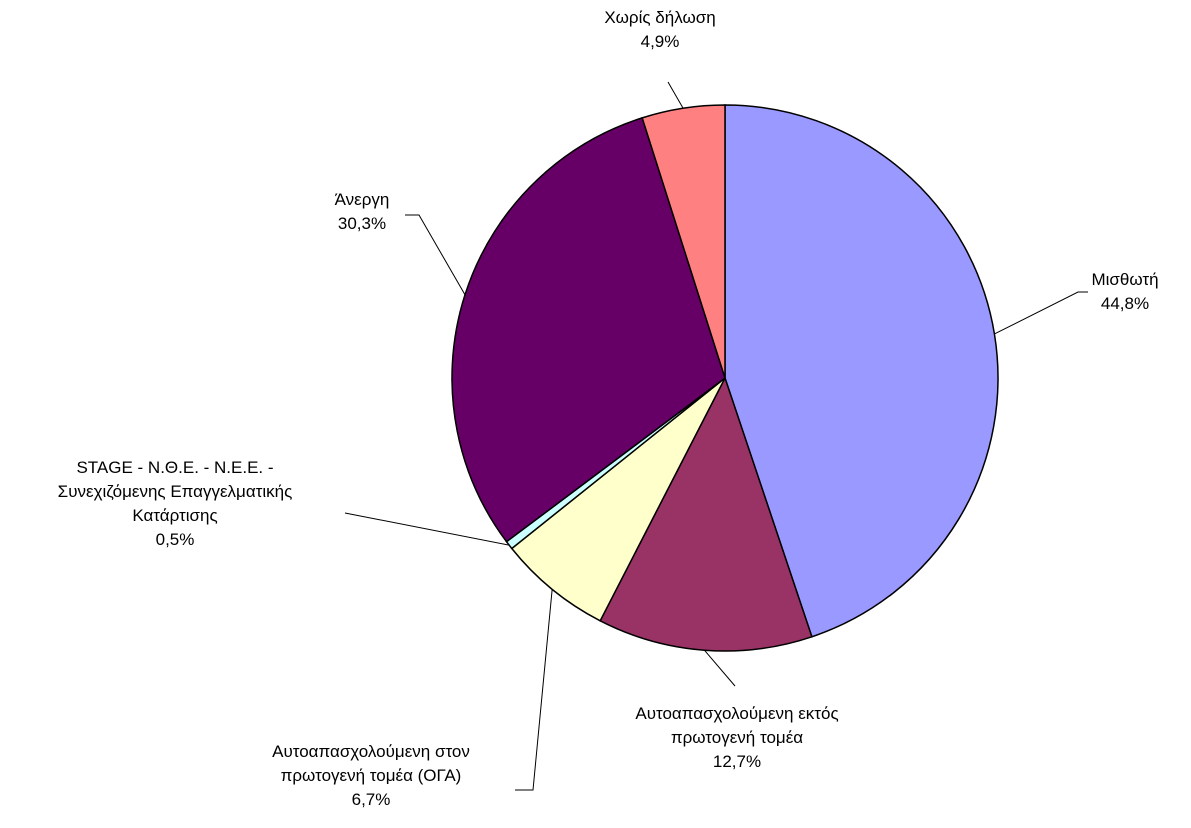 Image resolution: width=1191 pixels, height=828 pixels. I want to click on category-label: Χωρίς δήλωση, so click(660, 17).